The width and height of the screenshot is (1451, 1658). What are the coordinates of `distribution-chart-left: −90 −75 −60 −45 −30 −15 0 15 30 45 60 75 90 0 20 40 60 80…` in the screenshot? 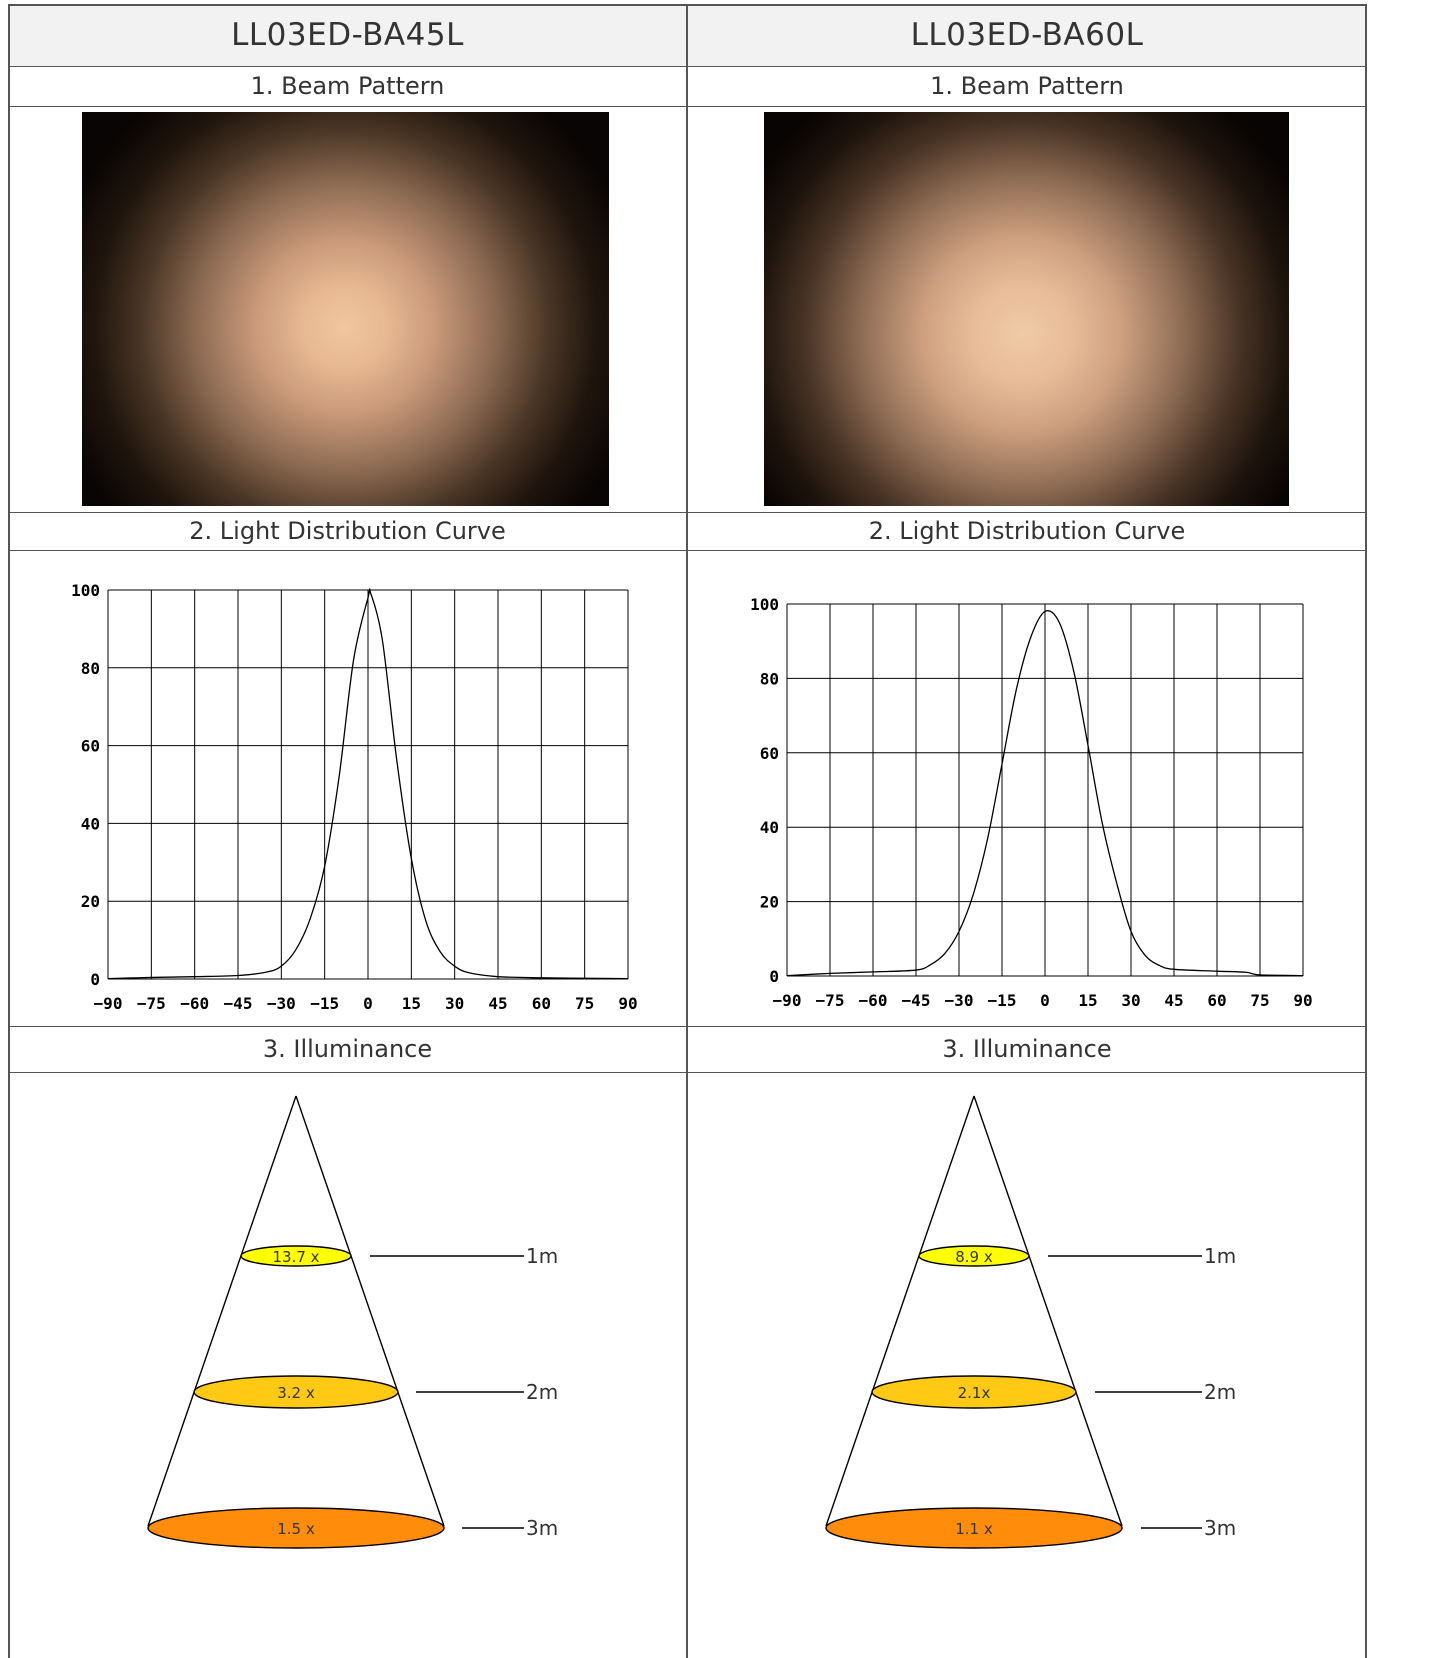 It's located at (354, 797).